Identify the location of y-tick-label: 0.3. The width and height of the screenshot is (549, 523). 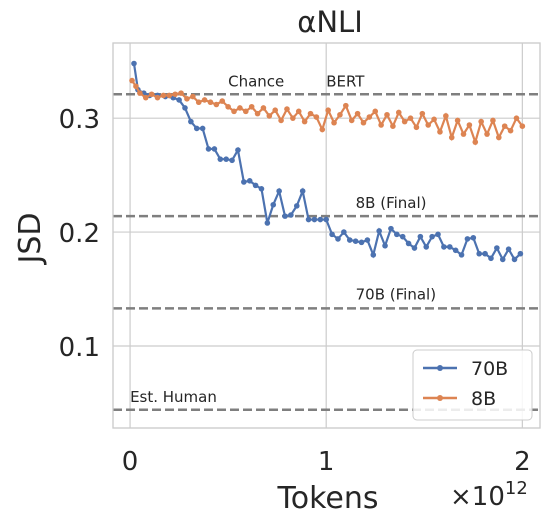
(79, 120).